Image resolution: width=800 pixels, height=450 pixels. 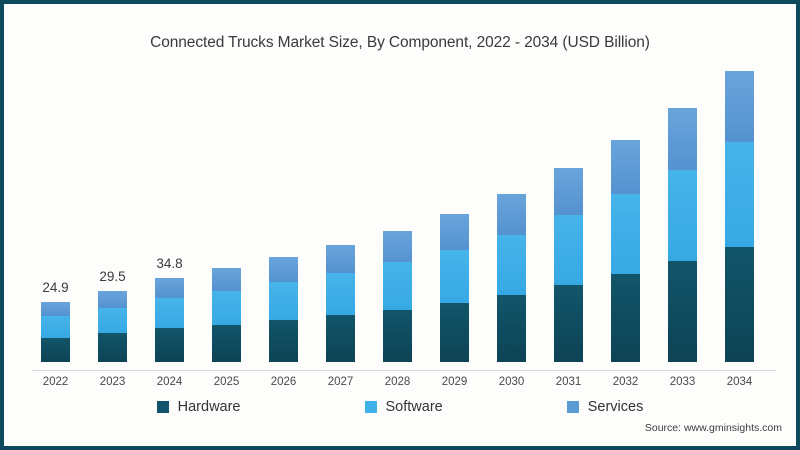 What do you see at coordinates (169, 263) in the screenshot?
I see `bar-value-label: 34.8` at bounding box center [169, 263].